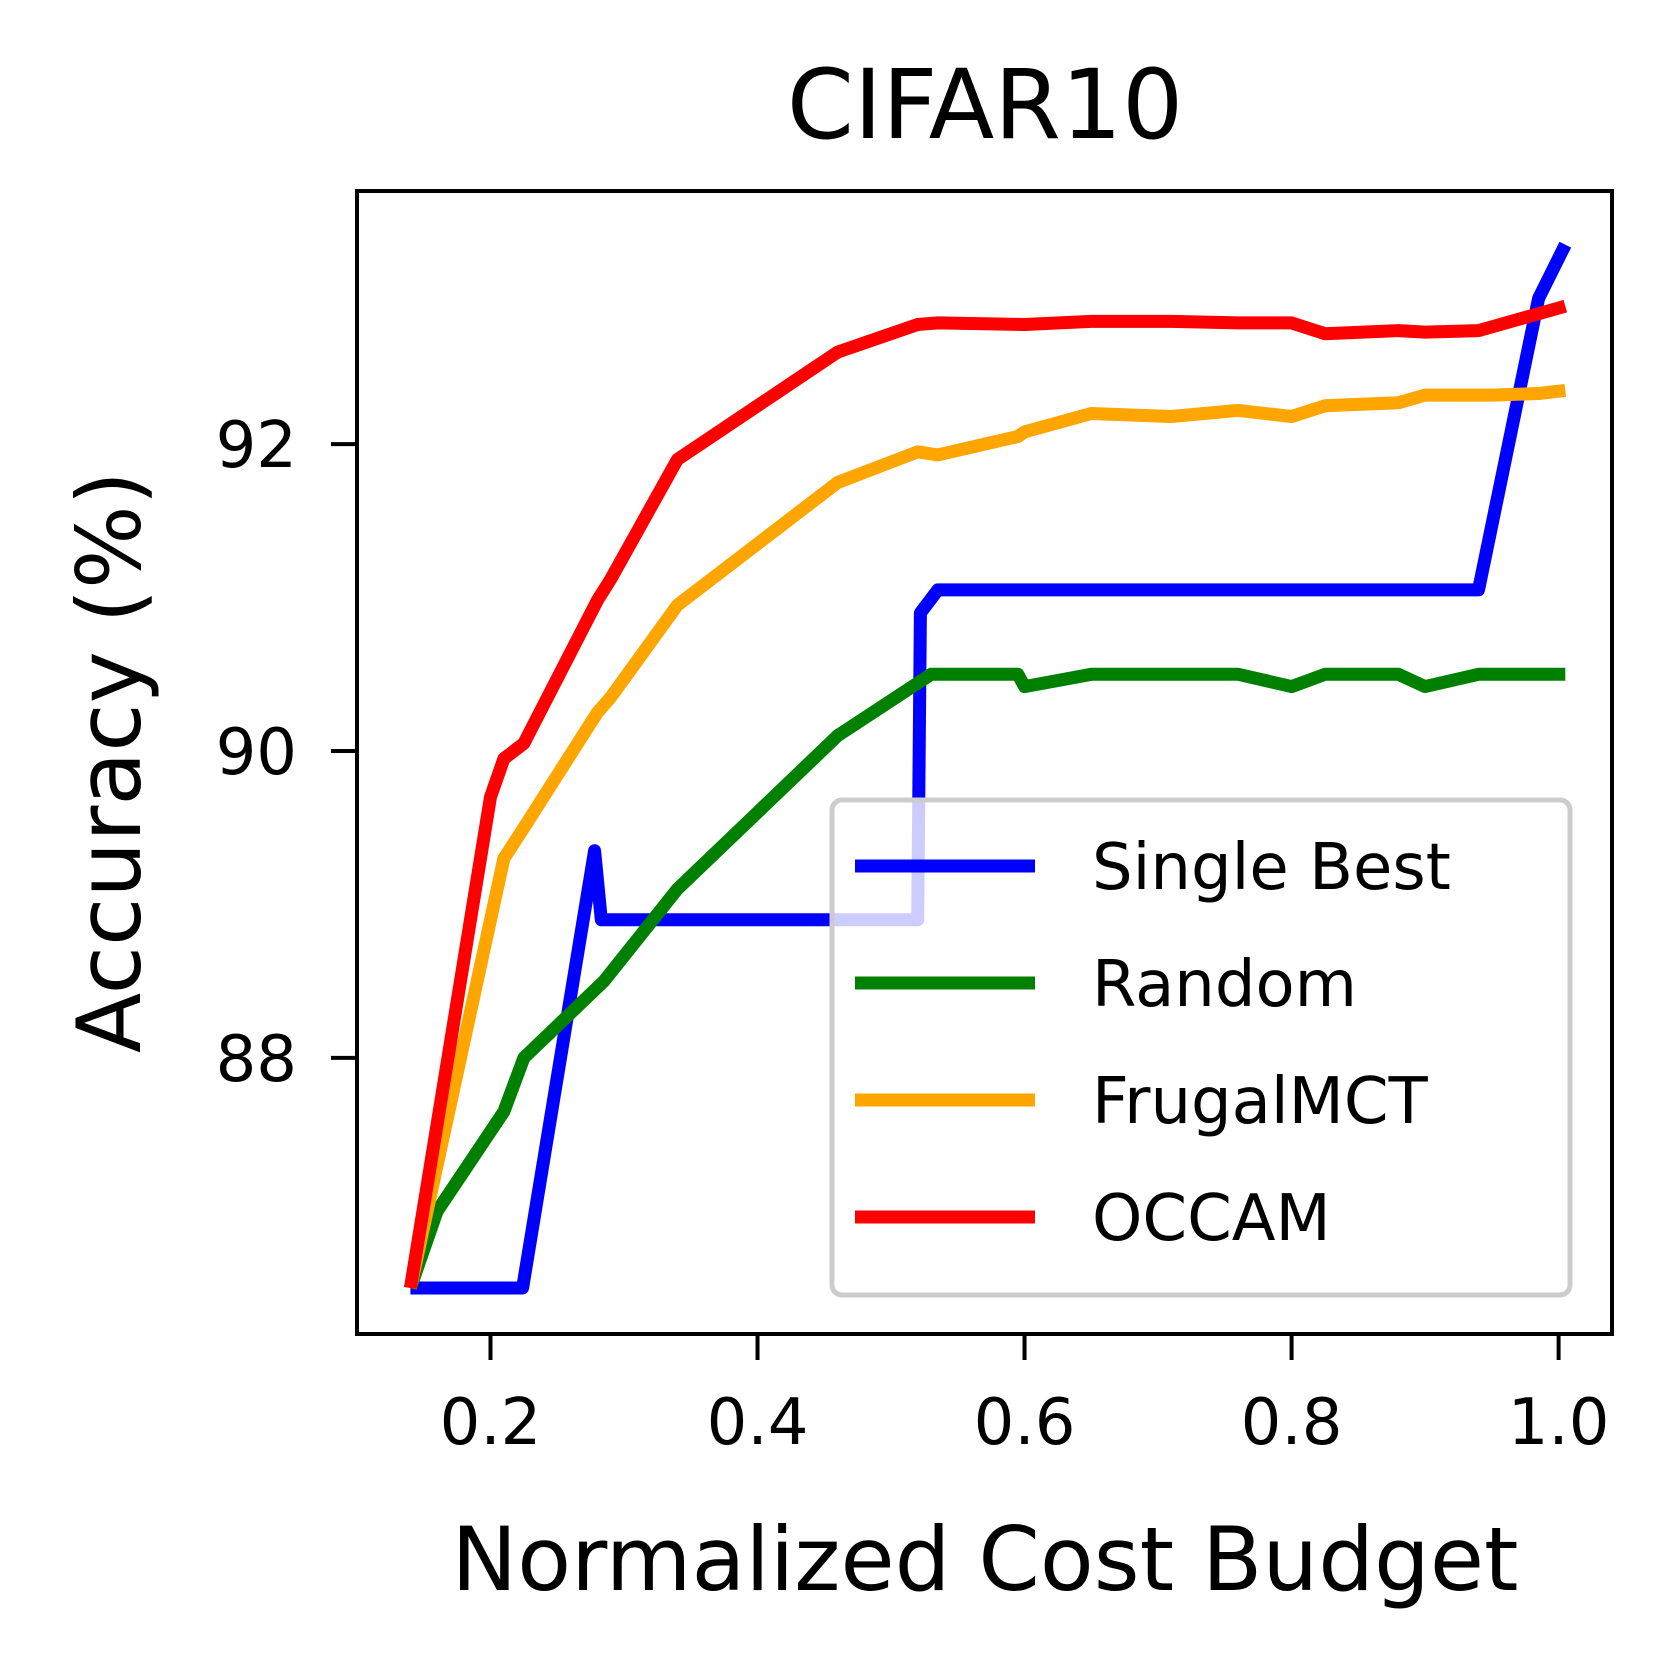 This screenshot has width=1662, height=1654. Describe the element at coordinates (256, 753) in the screenshot. I see `y-tick-label: 90` at that location.